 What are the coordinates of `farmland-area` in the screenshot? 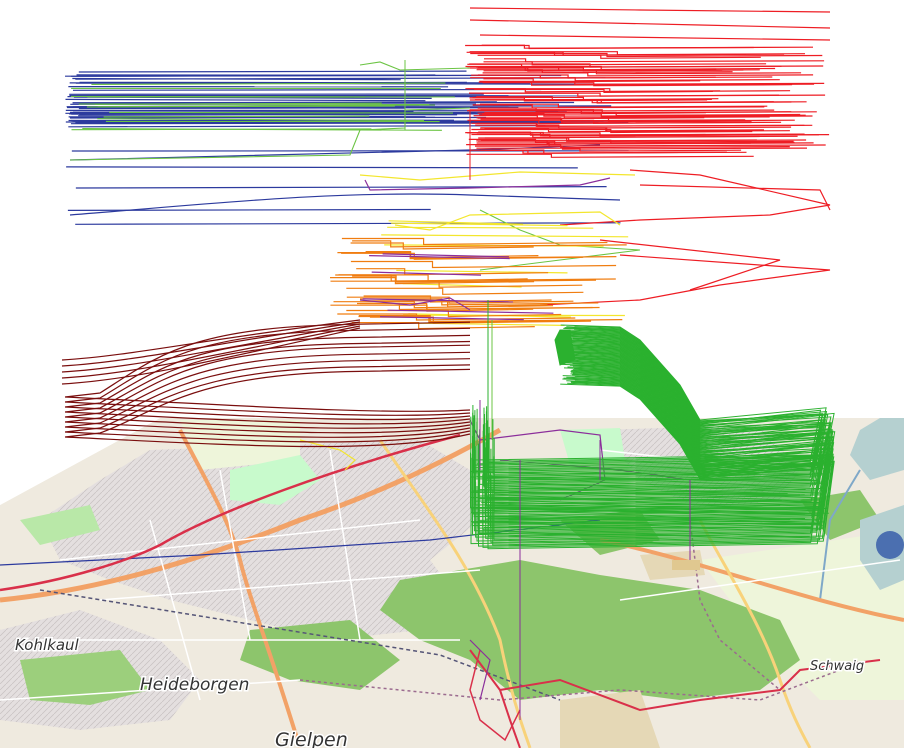 It's located at (802, 615).